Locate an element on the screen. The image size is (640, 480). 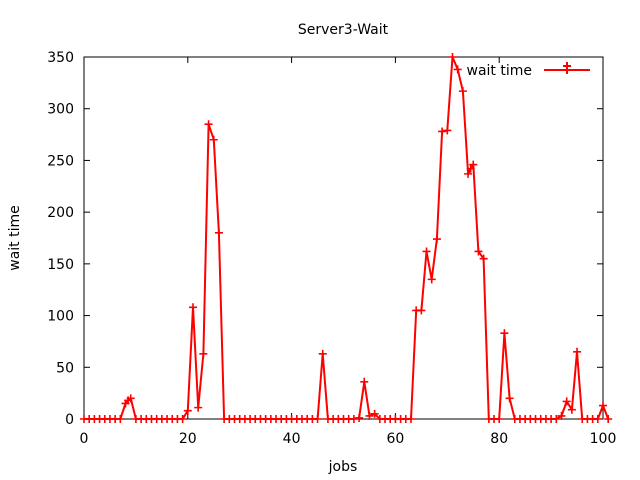
y-axis-label: wait time is located at coordinates (15, 238).